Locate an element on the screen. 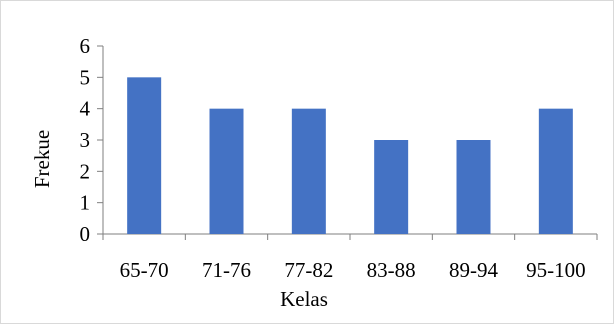 The width and height of the screenshot is (614, 325). y-tick-label: 3 is located at coordinates (85, 140).